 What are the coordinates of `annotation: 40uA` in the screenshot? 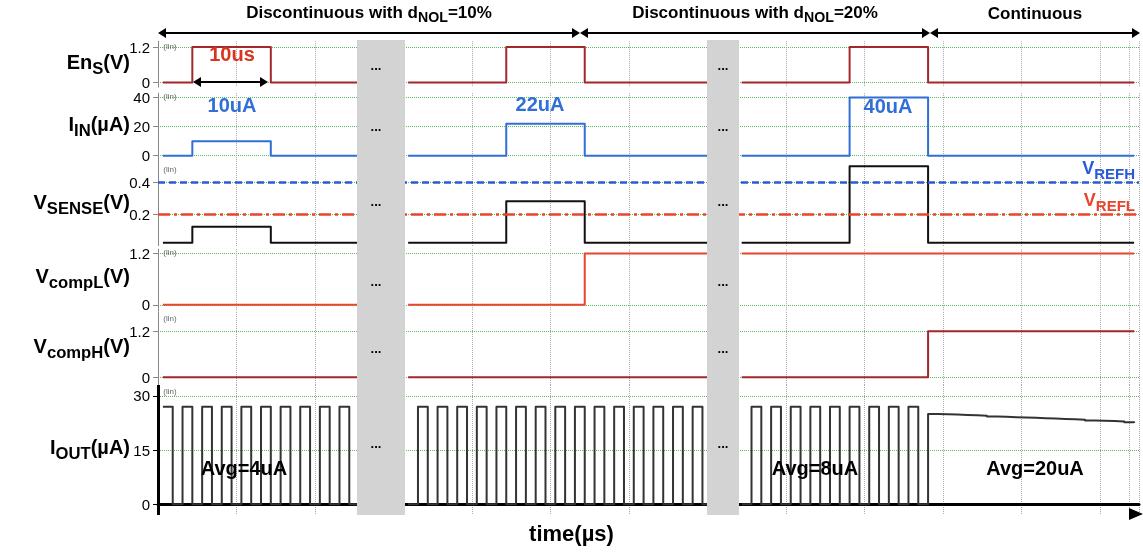 It's located at (888, 106).